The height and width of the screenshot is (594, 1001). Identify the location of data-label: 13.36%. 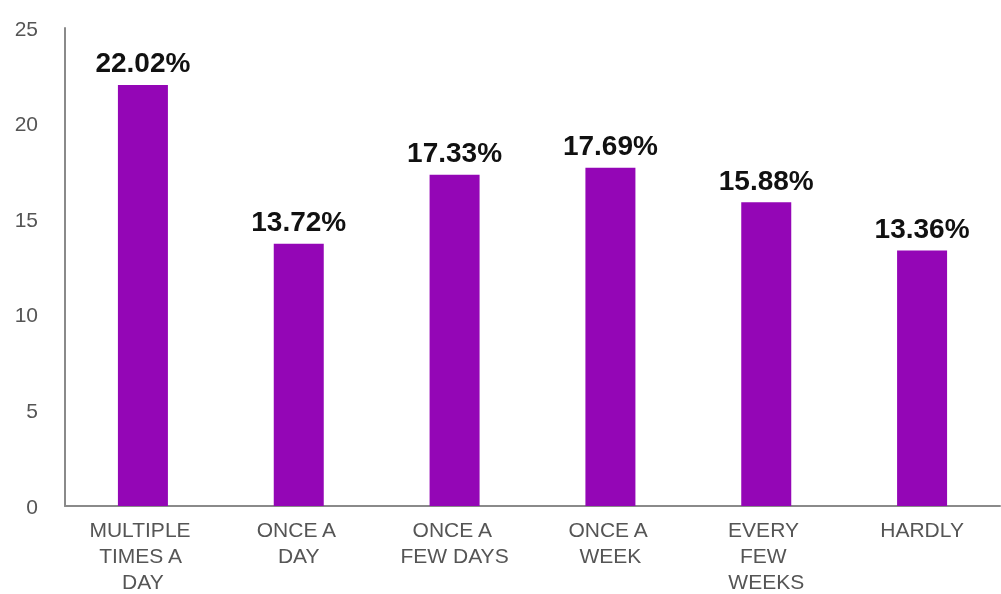
(922, 229).